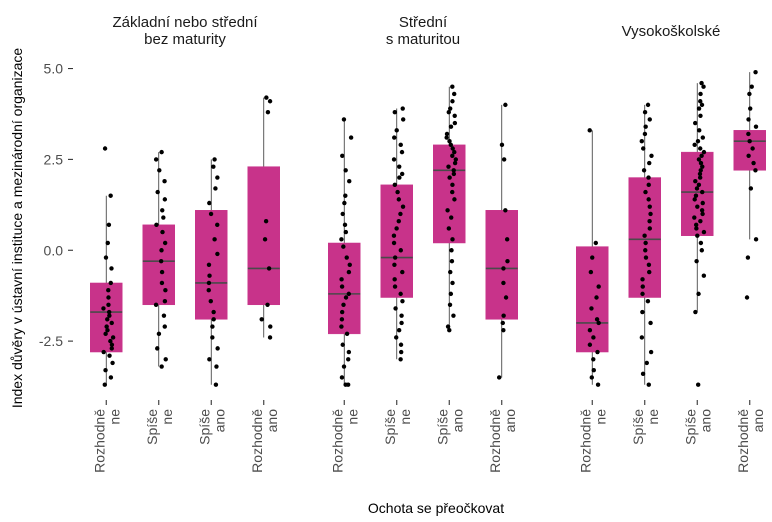 Image resolution: width=772 pixels, height=522 pixels. I want to click on panel-title-line: Vysokoškolské, so click(671, 31).